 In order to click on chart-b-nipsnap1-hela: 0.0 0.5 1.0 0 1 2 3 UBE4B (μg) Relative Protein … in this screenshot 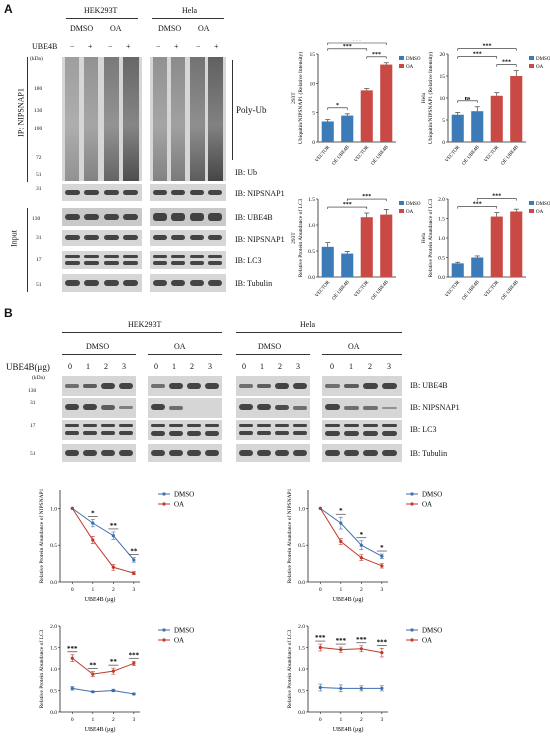, I will do `click(364, 545)`.